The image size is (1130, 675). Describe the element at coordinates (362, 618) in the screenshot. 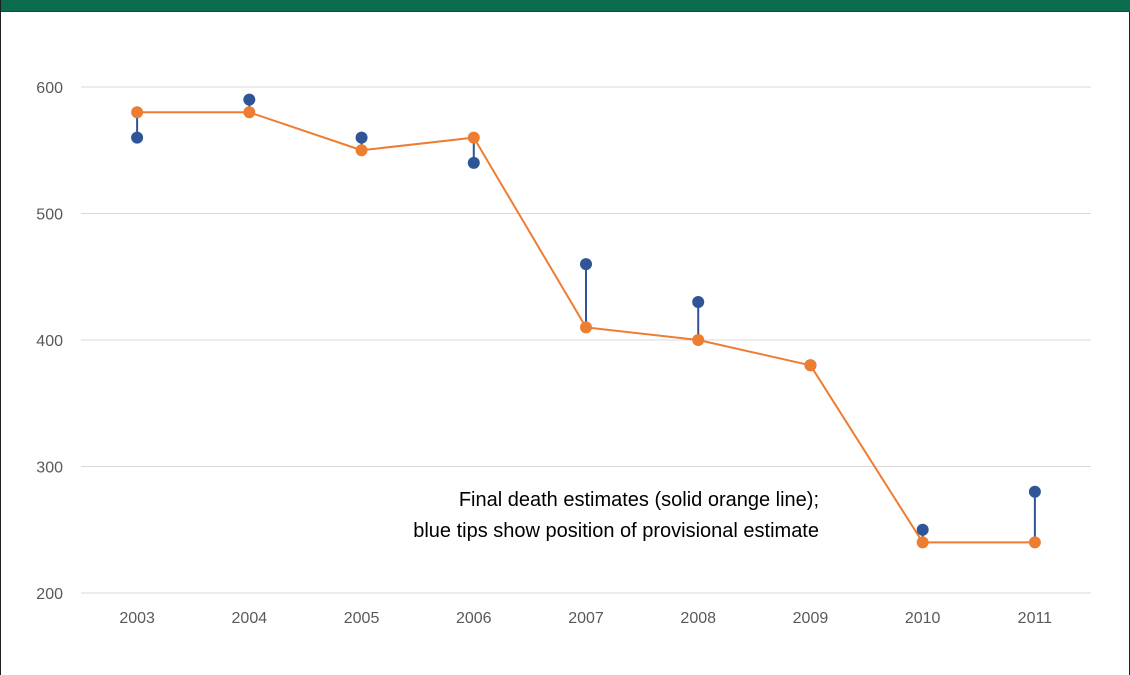

I see `x-tick-label: 2005` at that location.